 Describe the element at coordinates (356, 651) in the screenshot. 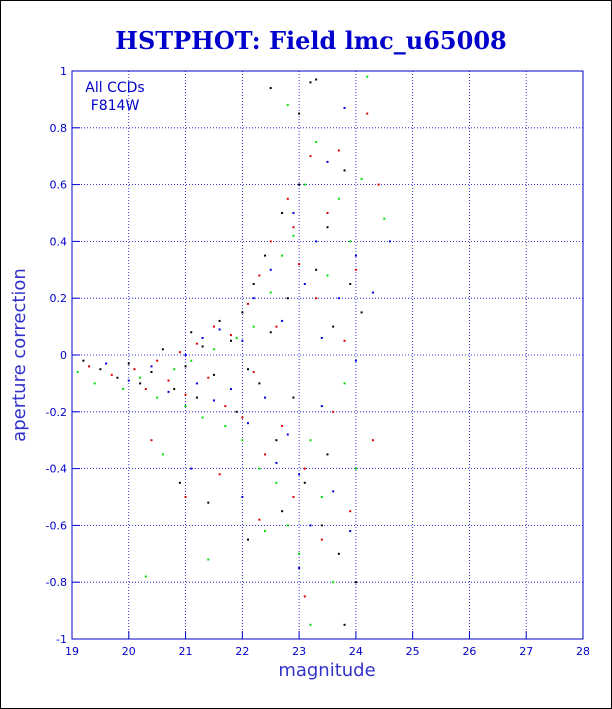

I see `x-tick-label: 24` at that location.